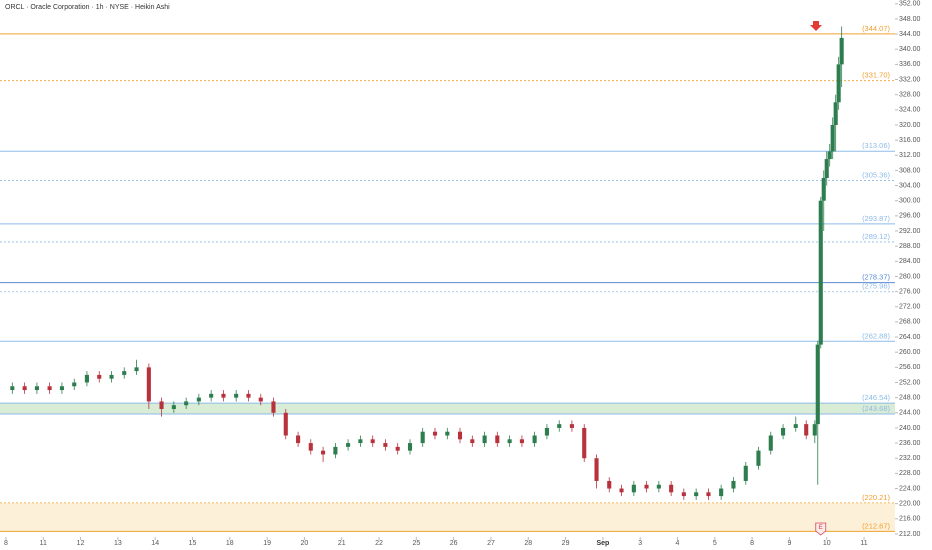  What do you see at coordinates (789, 543) in the screenshot?
I see `x-tick-label: 9` at bounding box center [789, 543].